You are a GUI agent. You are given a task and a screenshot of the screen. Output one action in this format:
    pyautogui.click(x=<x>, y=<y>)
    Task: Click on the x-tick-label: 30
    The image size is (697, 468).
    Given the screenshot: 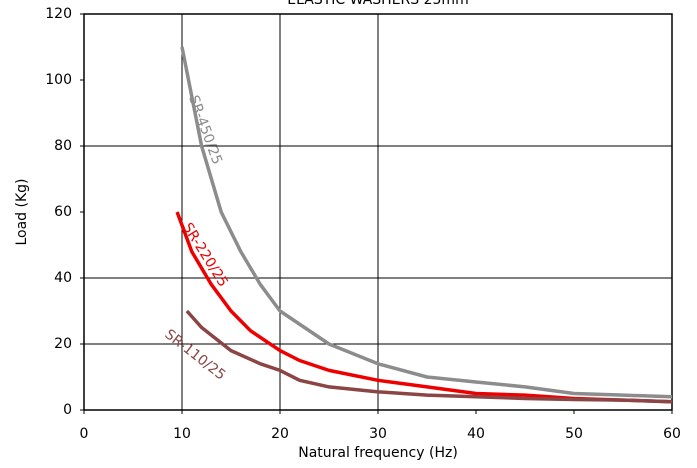 What is the action you would take?
    pyautogui.click(x=378, y=434)
    